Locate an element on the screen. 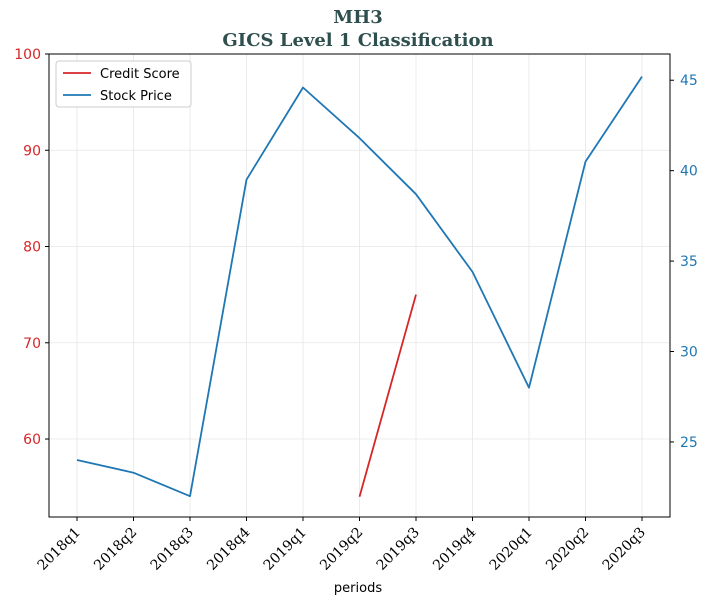 The height and width of the screenshot is (605, 707). x-tick-label: 2018q1 is located at coordinates (59, 549).